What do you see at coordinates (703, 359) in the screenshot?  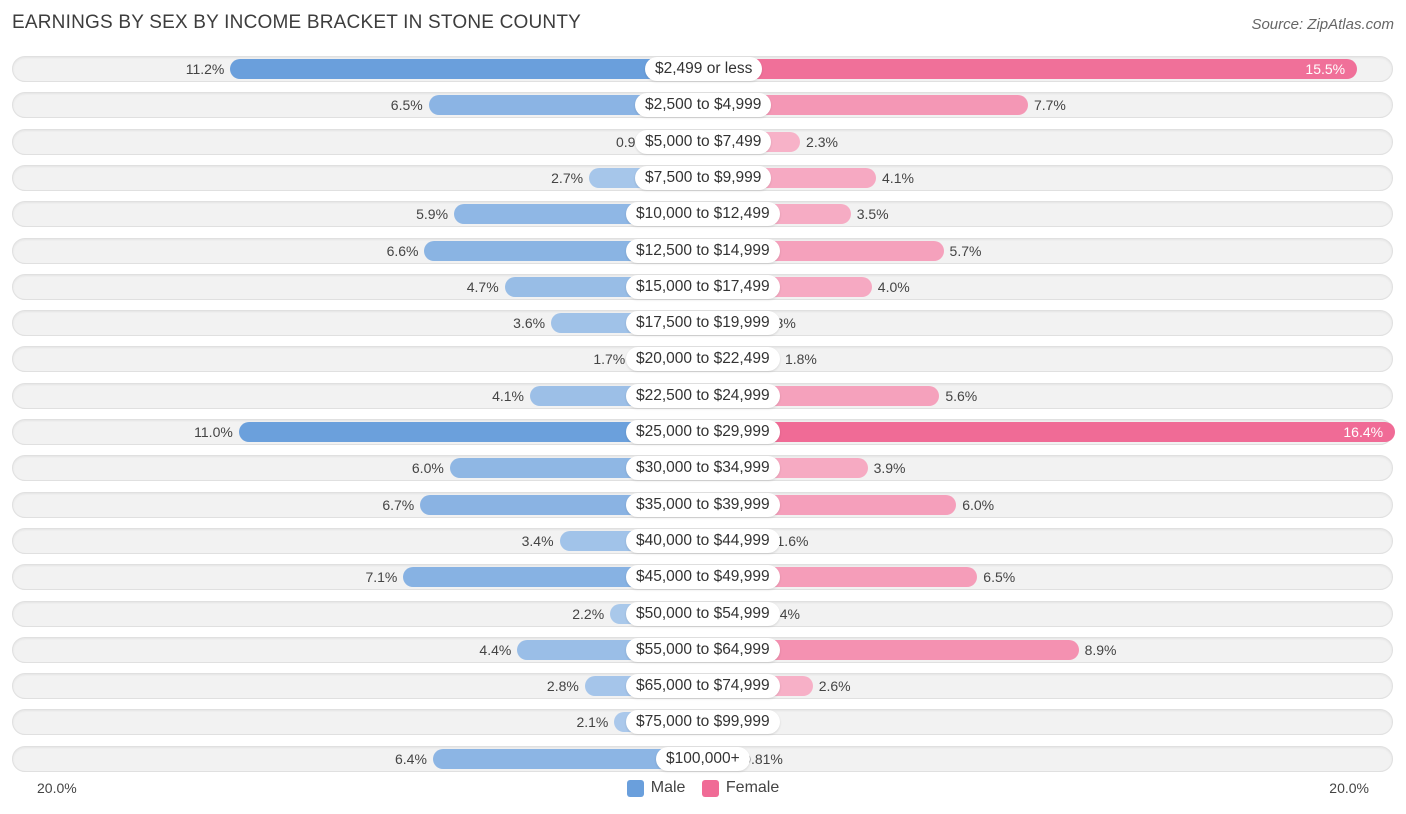 I see `category-label: $20,000 to $22,499` at bounding box center [703, 359].